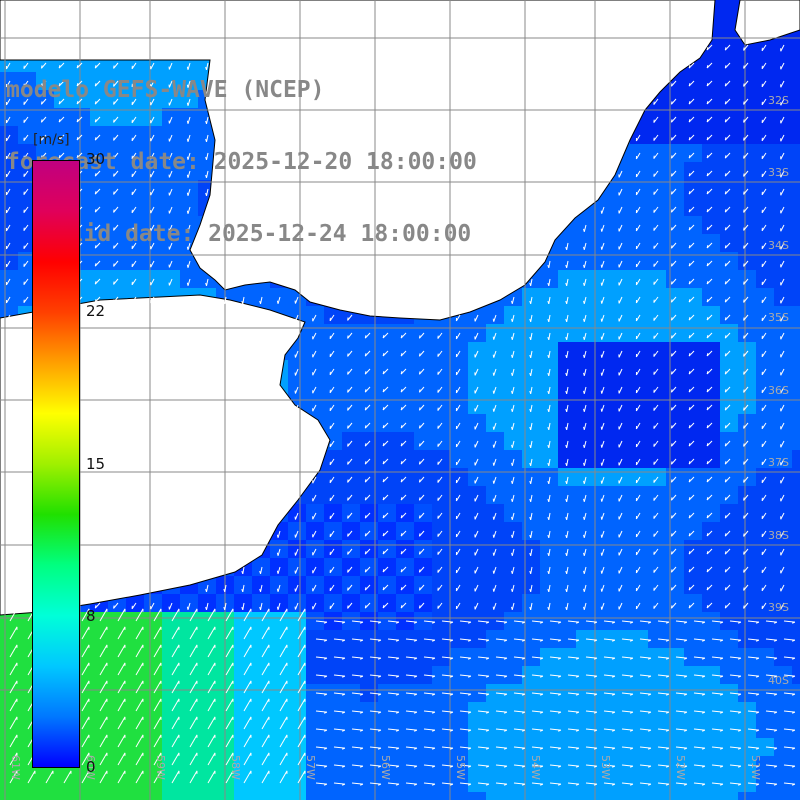 Image resolution: width=800 pixels, height=800 pixels. What do you see at coordinates (51, 140) in the screenshot?
I see `colorbar-unit: [m/s]` at bounding box center [51, 140].